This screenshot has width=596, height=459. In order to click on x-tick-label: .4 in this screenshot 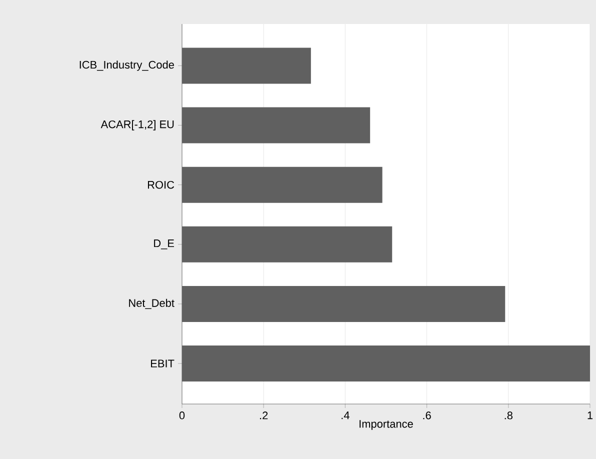, I will do `click(346, 416)`.